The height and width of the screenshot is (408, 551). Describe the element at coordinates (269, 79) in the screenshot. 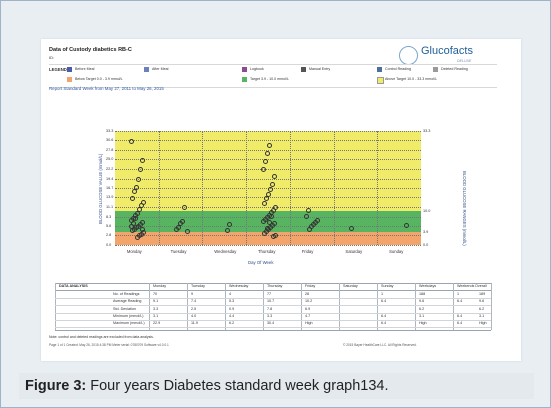

I see `legend-target: Target 3.9 - 10.0 mmol/L` at that location.